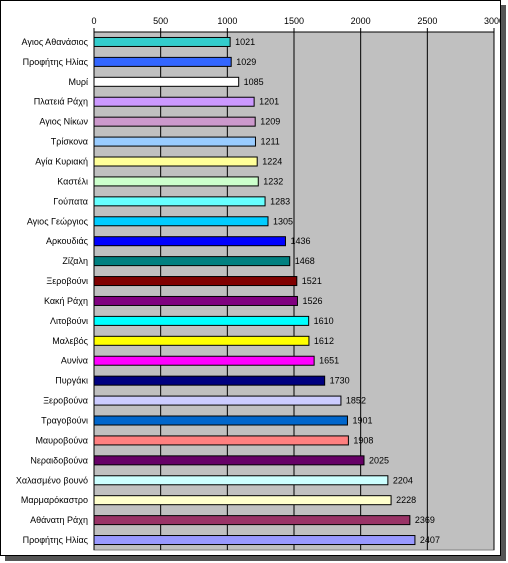  What do you see at coordinates (269, 142) in the screenshot?
I see `value-label: 1211` at bounding box center [269, 142].